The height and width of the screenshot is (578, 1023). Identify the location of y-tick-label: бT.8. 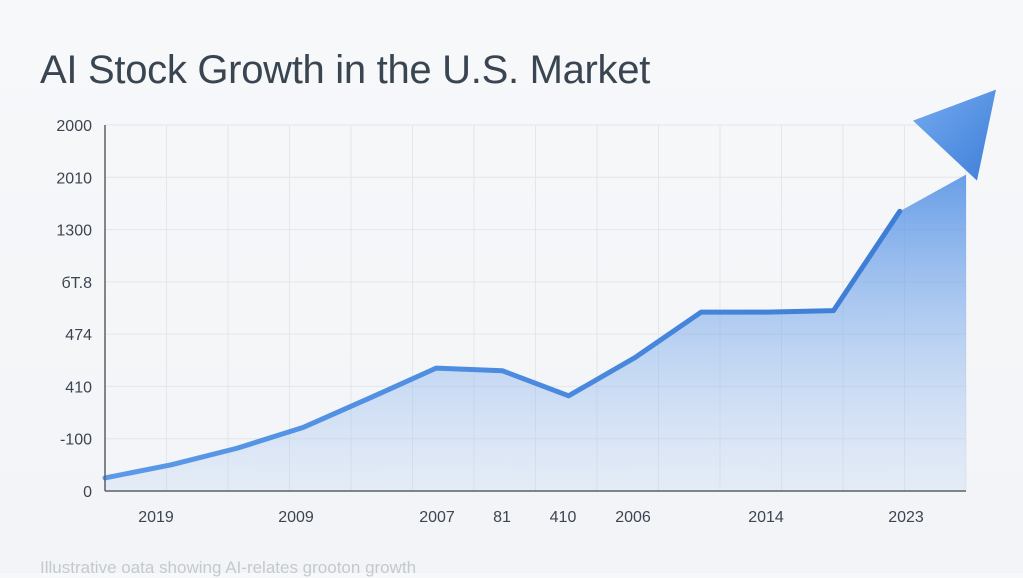
(76, 283).